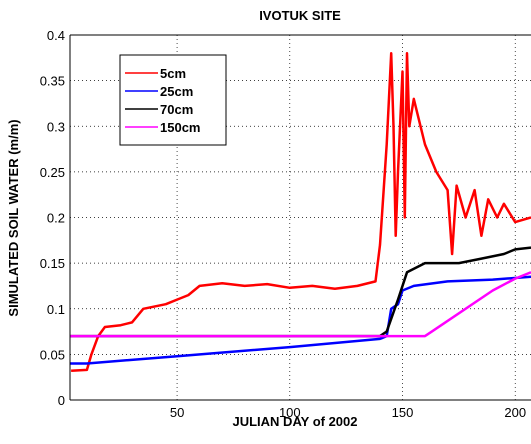 The width and height of the screenshot is (531, 444). What do you see at coordinates (13, 217) in the screenshot?
I see `y-axis-label: SIMULATED SOIL WATER (m/m)` at bounding box center [13, 217].